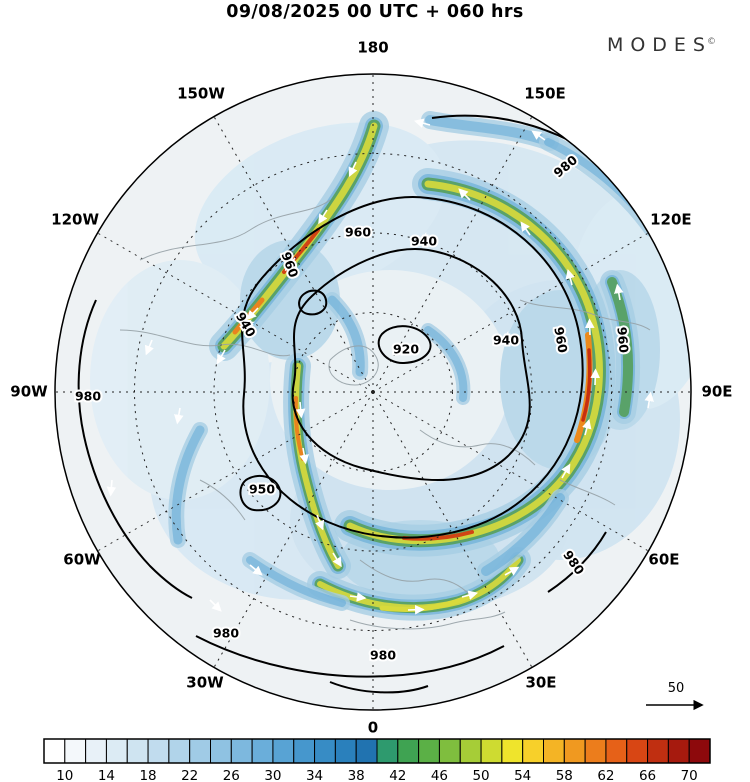 The height and width of the screenshot is (782, 750). I want to click on colorbar-frame, so click(377, 751).